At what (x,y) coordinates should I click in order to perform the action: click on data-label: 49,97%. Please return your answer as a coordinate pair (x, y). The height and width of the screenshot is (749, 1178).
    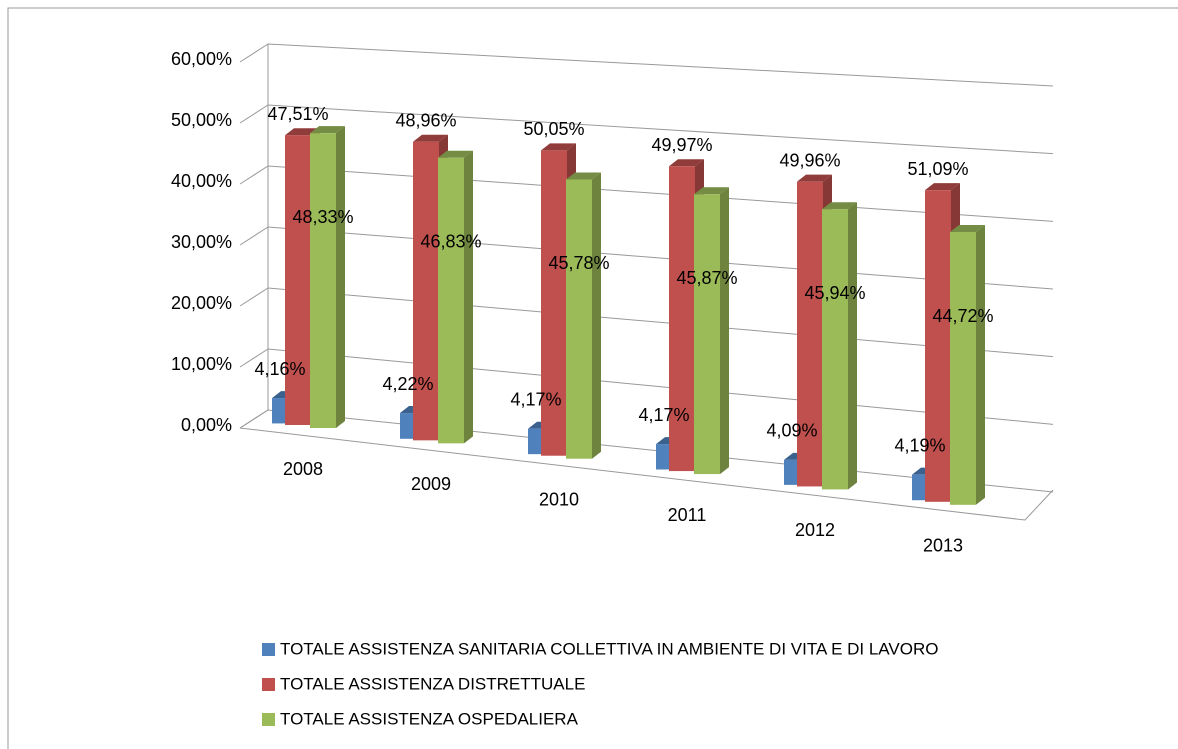
    Looking at the image, I should click on (681, 145).